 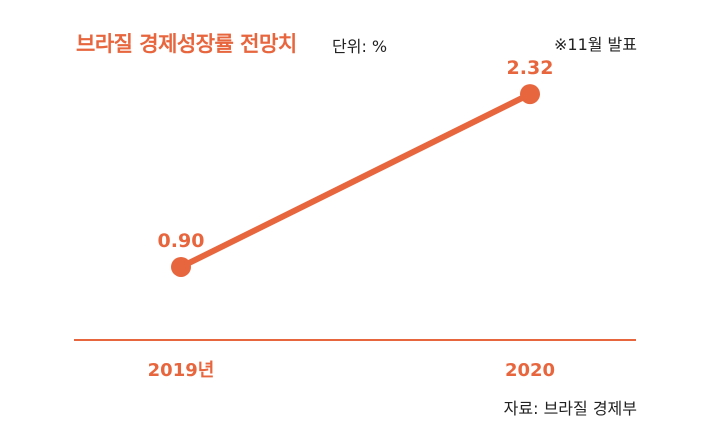 I want to click on x-tick-2019: 2019년, so click(x=181, y=370).